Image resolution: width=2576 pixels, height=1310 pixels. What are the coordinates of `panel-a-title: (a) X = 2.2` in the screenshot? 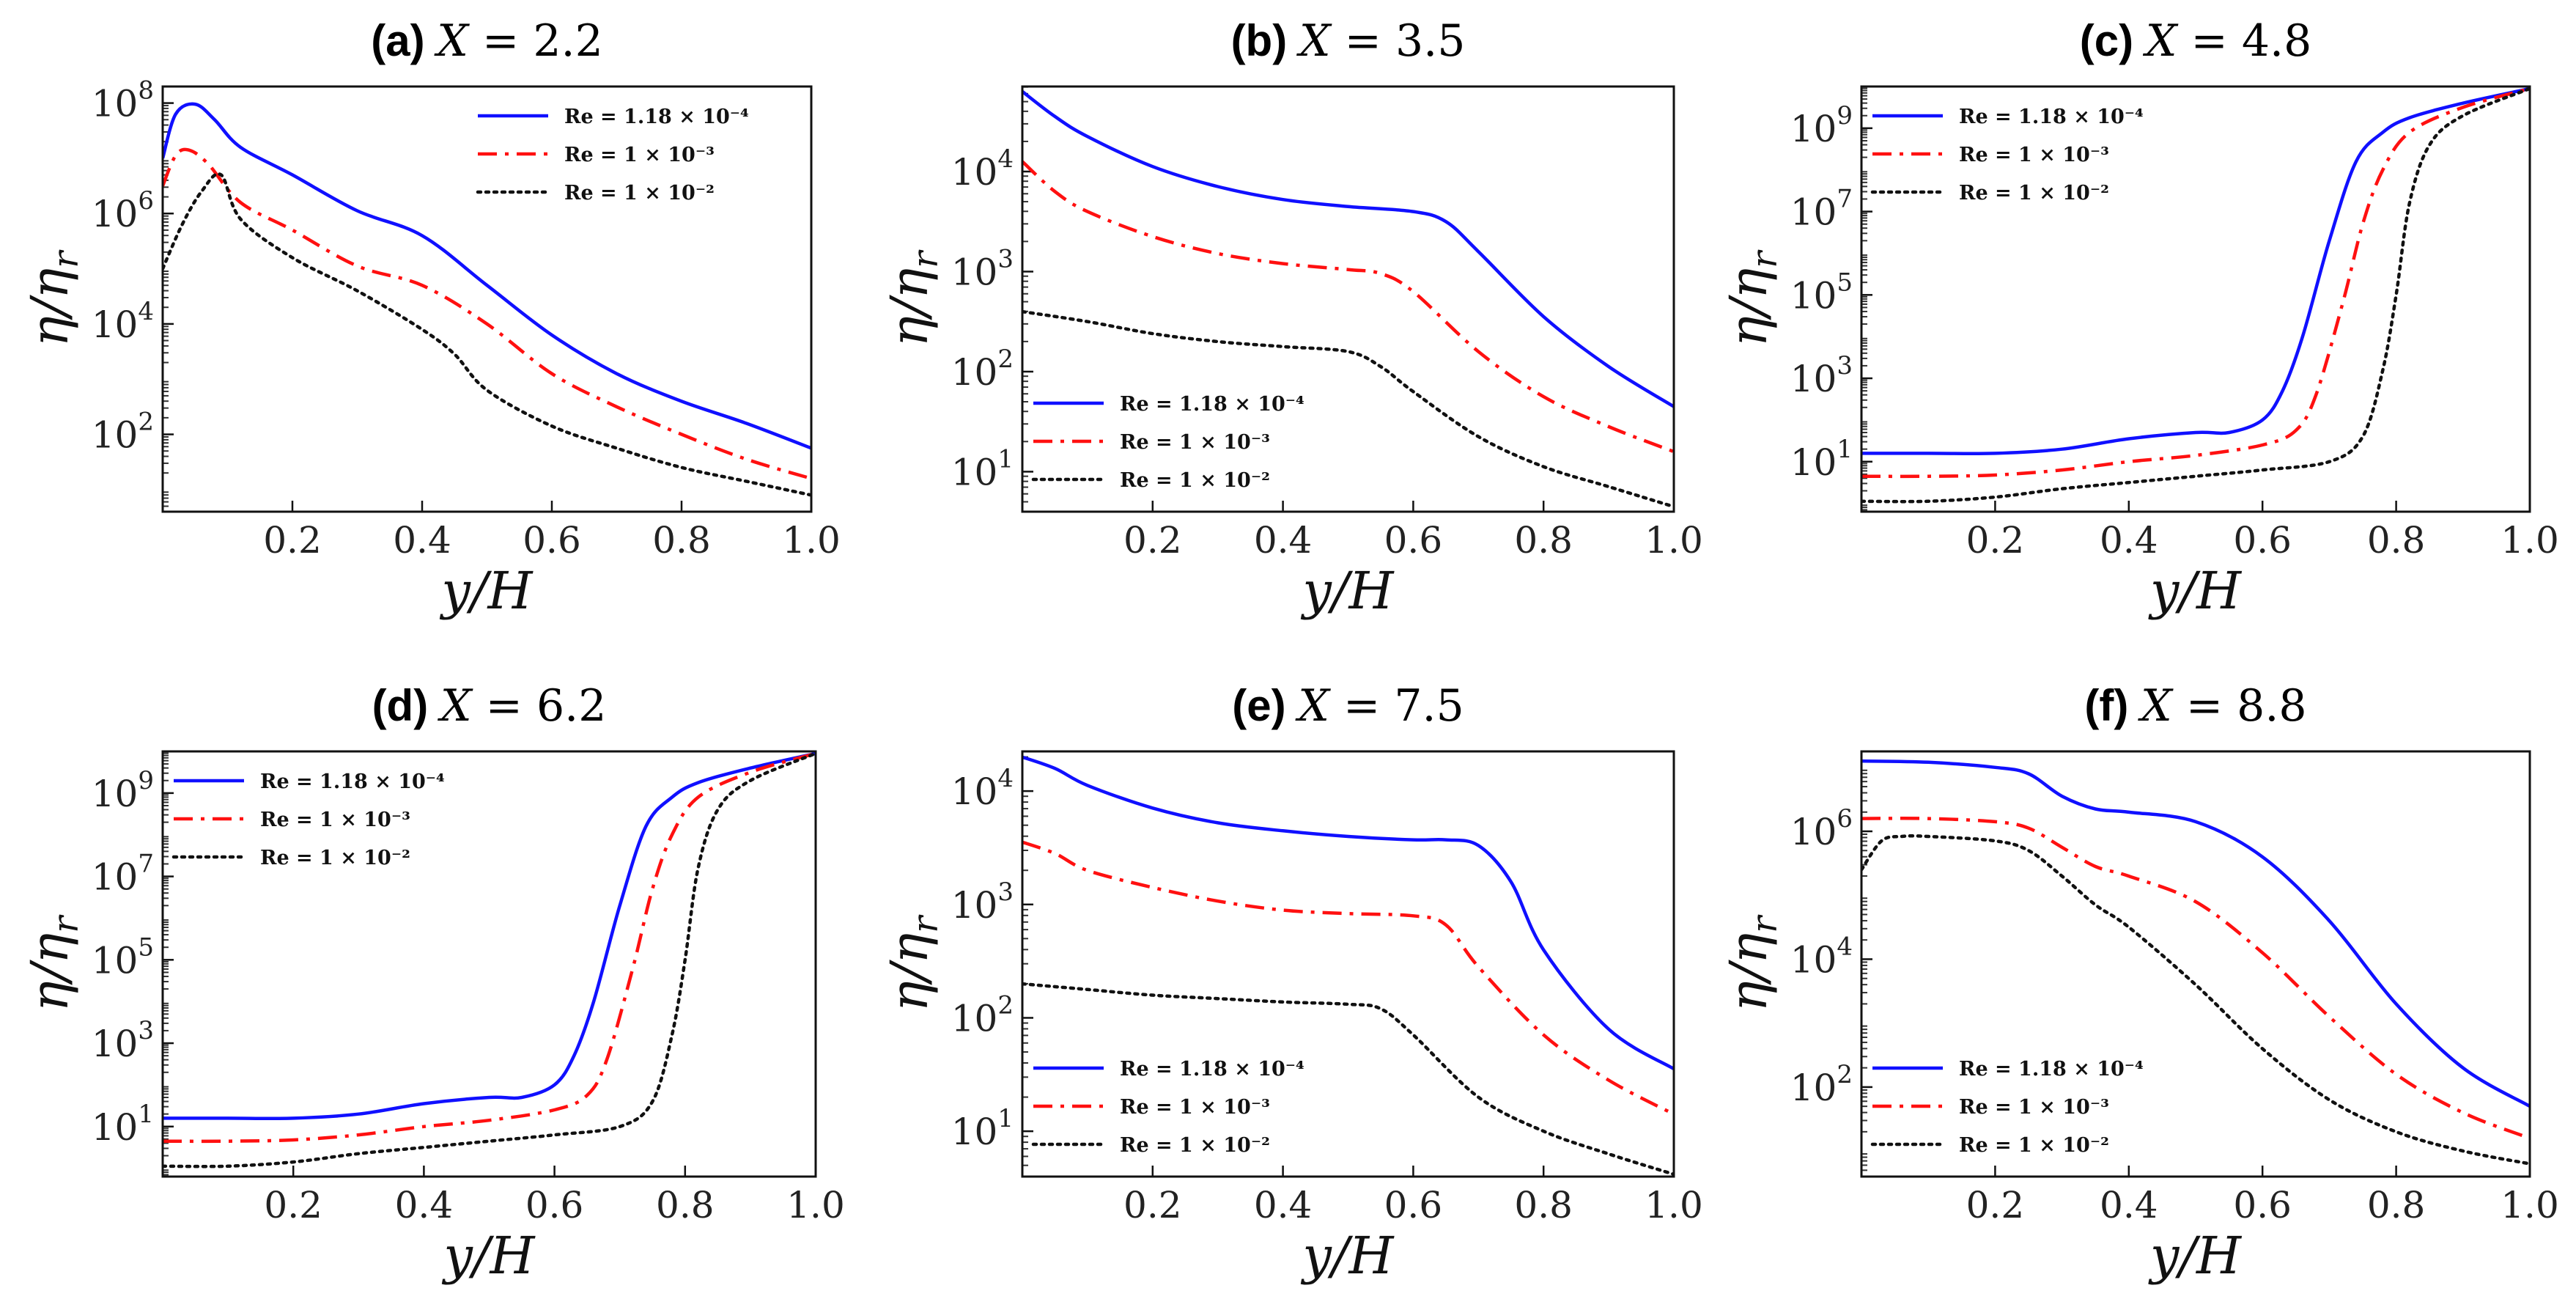 It's located at (487, 41).